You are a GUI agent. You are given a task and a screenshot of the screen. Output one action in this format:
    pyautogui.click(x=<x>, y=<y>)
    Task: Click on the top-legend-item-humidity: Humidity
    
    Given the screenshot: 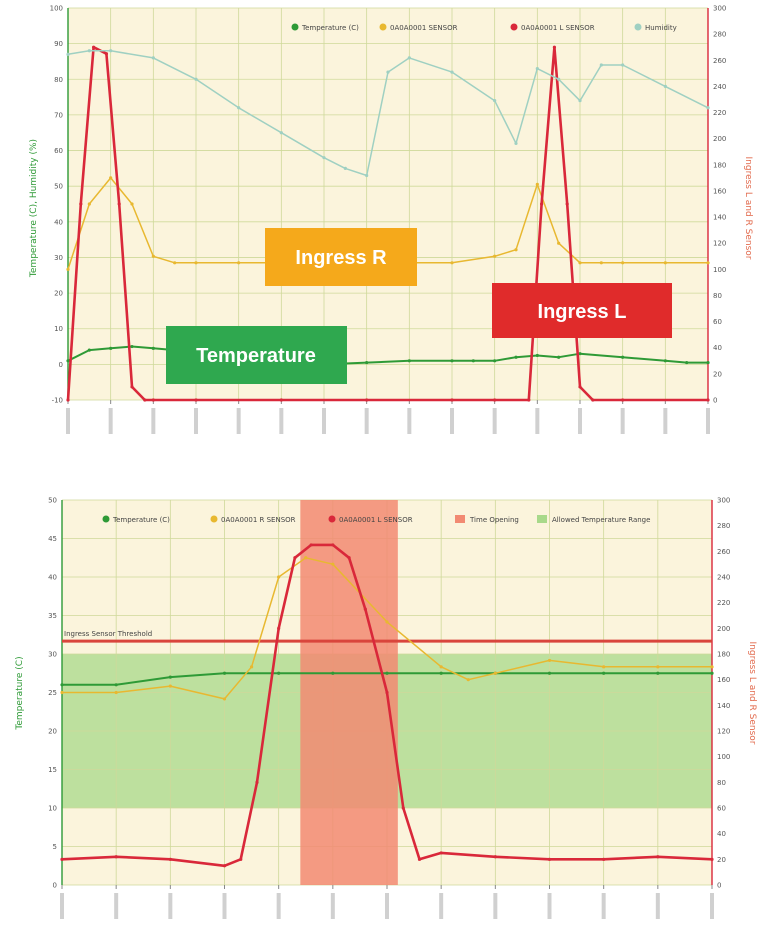 What is the action you would take?
    pyautogui.click(x=655, y=27)
    